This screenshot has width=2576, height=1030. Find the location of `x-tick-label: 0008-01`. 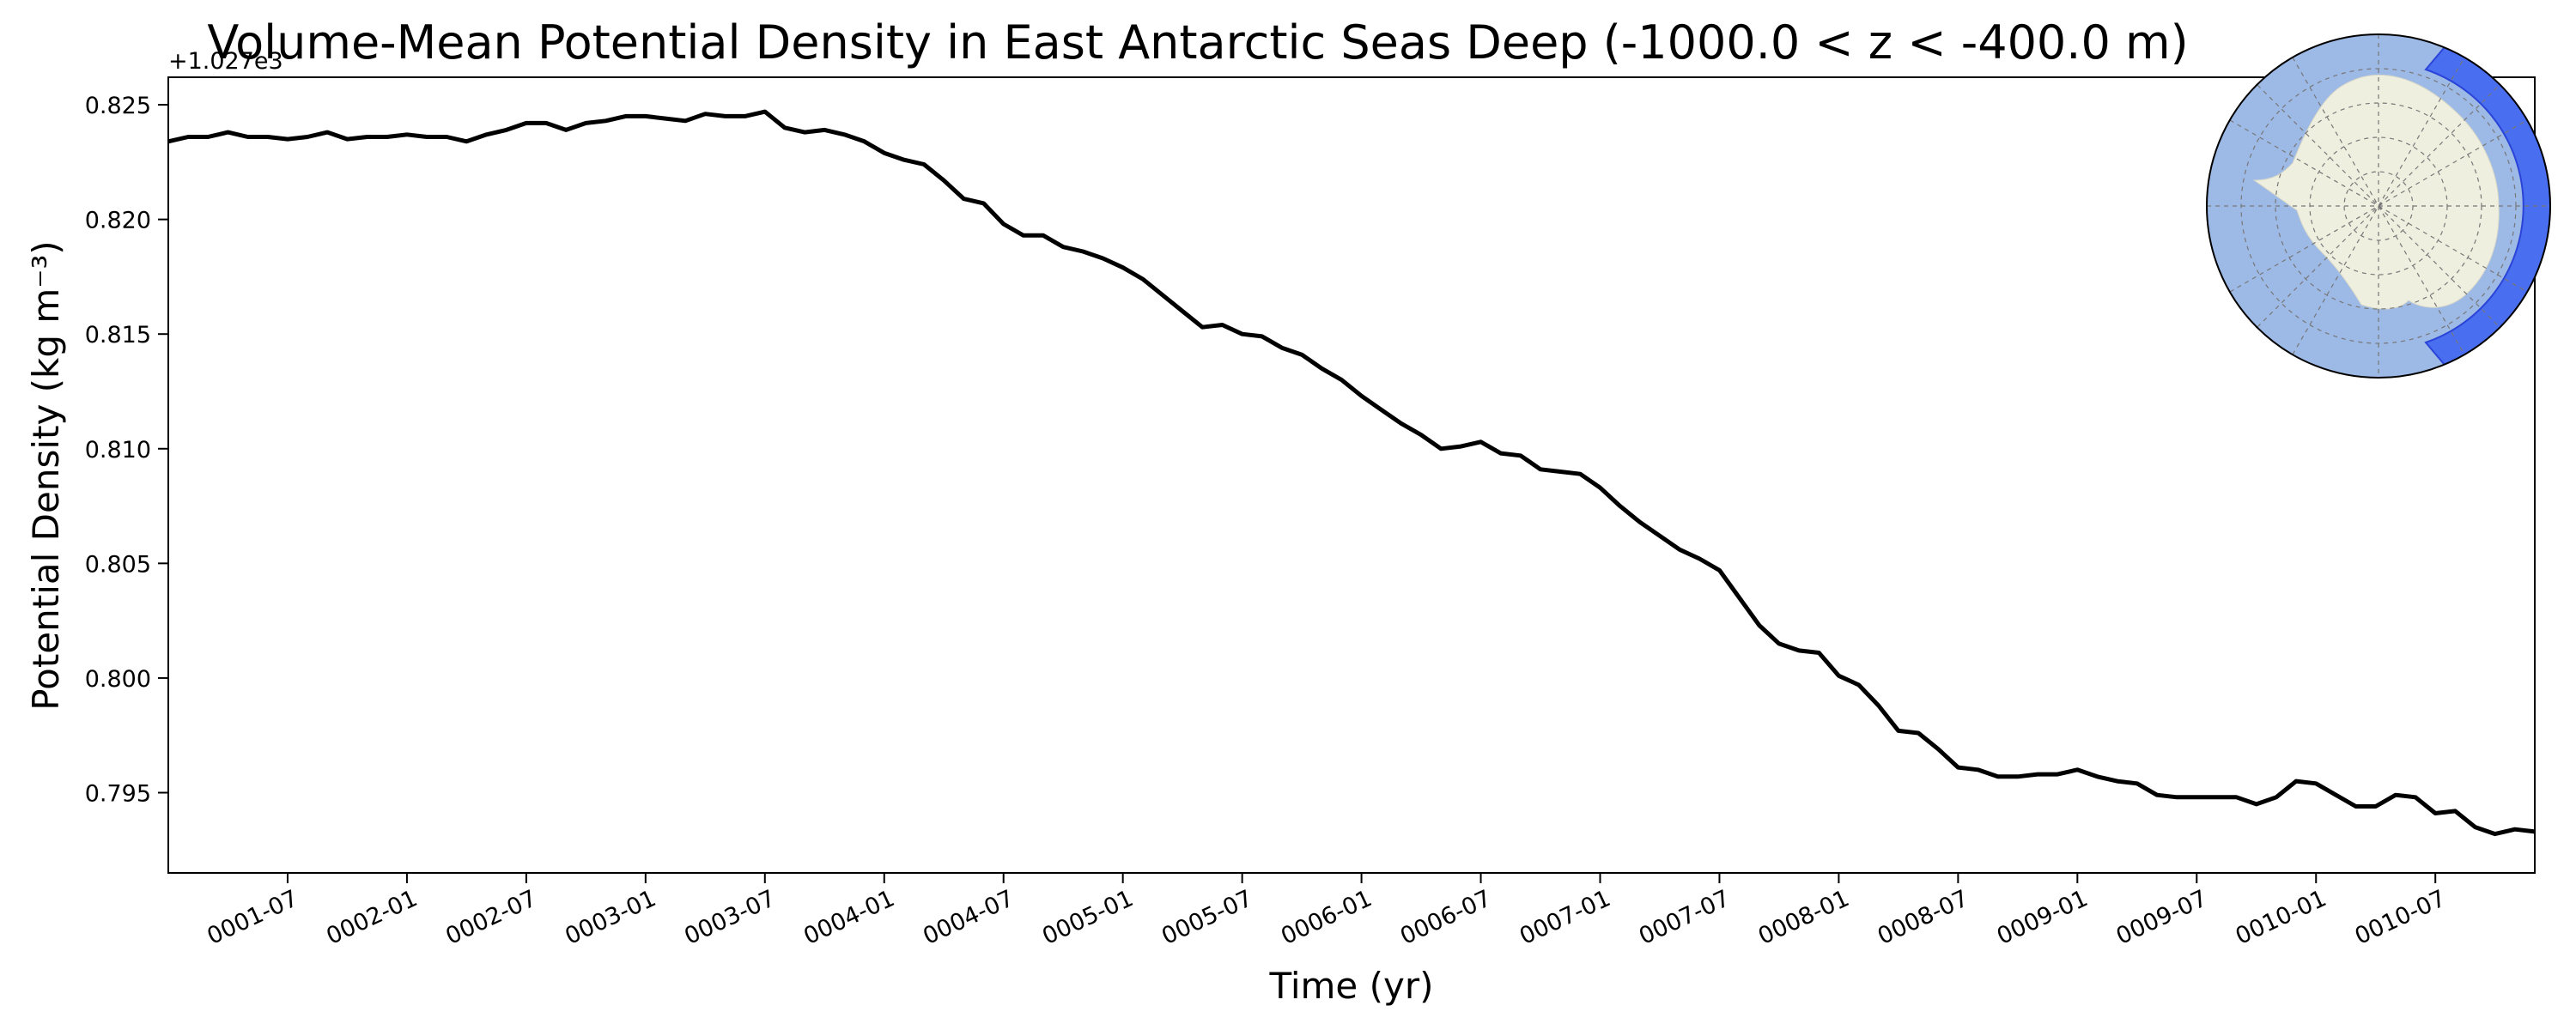

x-tick-label: 0008-01 is located at coordinates (1804, 917).